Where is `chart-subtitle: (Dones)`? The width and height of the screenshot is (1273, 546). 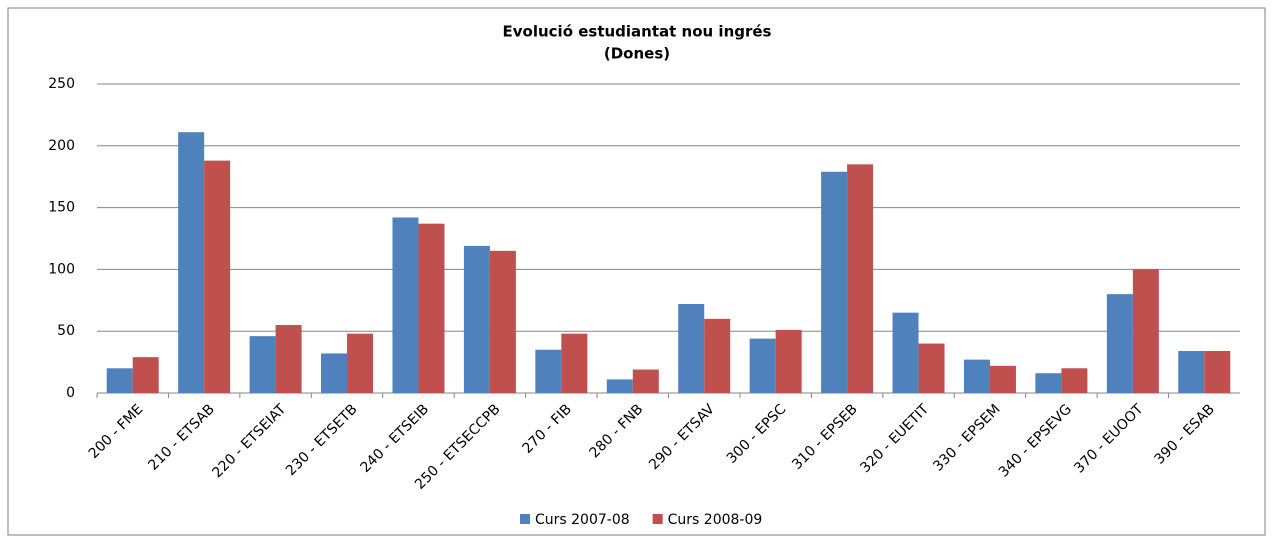 chart-subtitle: (Dones) is located at coordinates (637, 54).